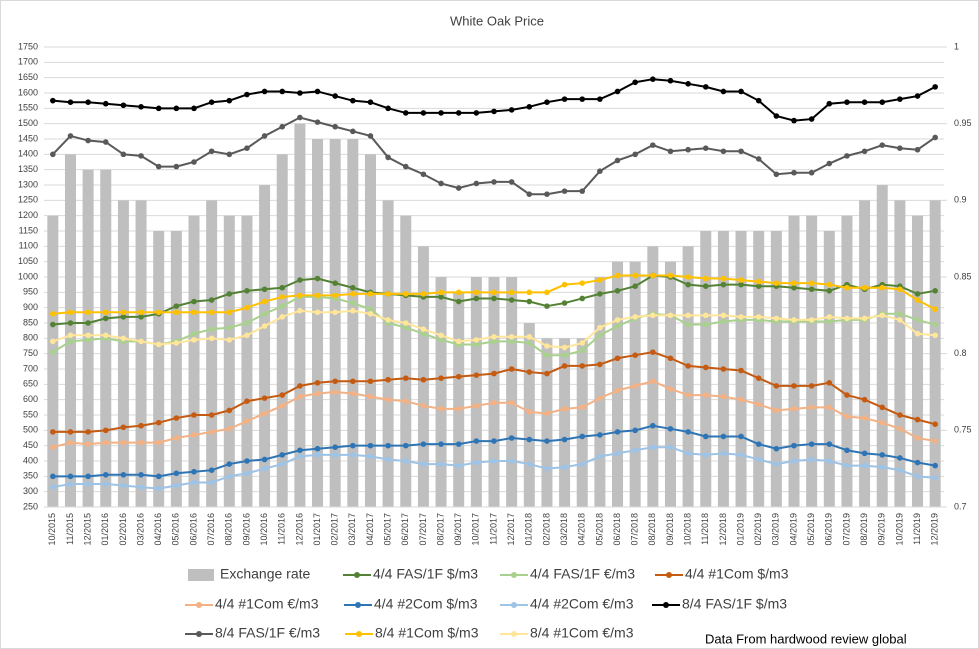 The width and height of the screenshot is (979, 649). What do you see at coordinates (737, 574) in the screenshot?
I see `legend-label: 4/4 #1Com $/m3` at bounding box center [737, 574].